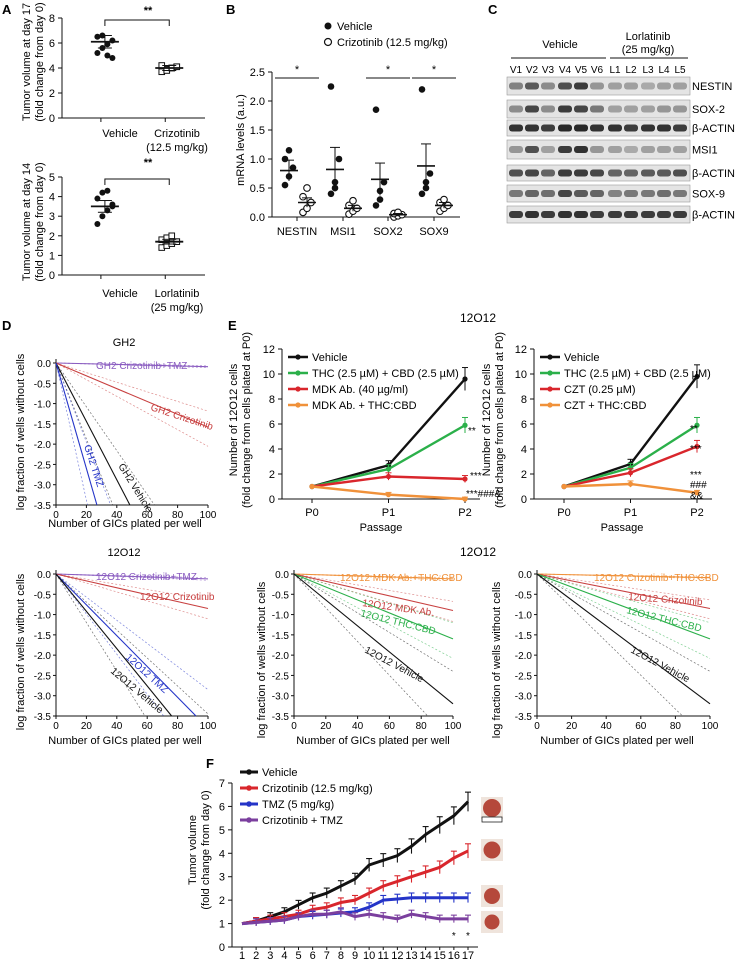 The image size is (738, 961). I want to click on c-lane-label: V5, so click(581, 70).